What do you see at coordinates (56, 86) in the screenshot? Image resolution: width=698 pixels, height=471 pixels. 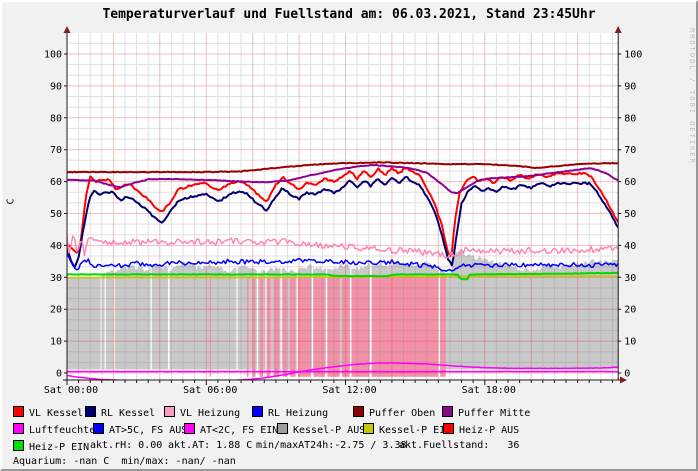 I see `y-axis-label-left: 90` at bounding box center [56, 86].